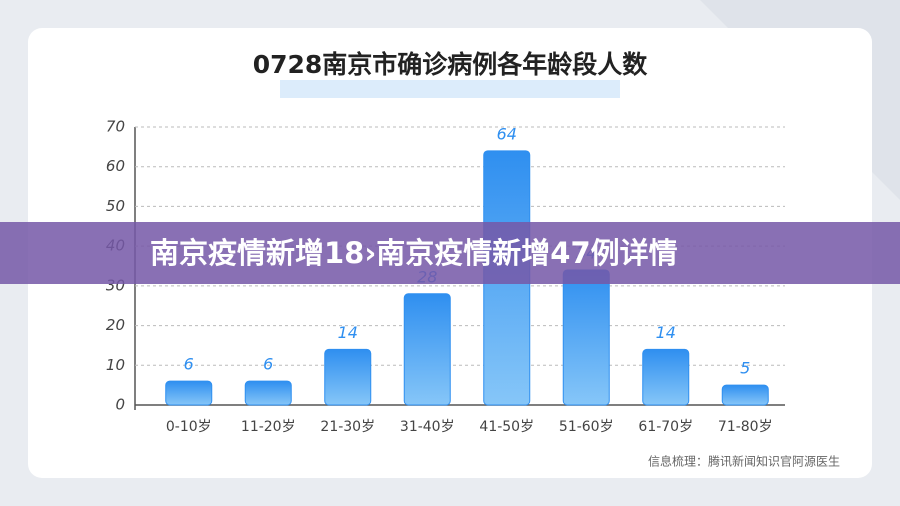  What do you see at coordinates (115, 325) in the screenshot?
I see `y-tick-label: 20` at bounding box center [115, 325].